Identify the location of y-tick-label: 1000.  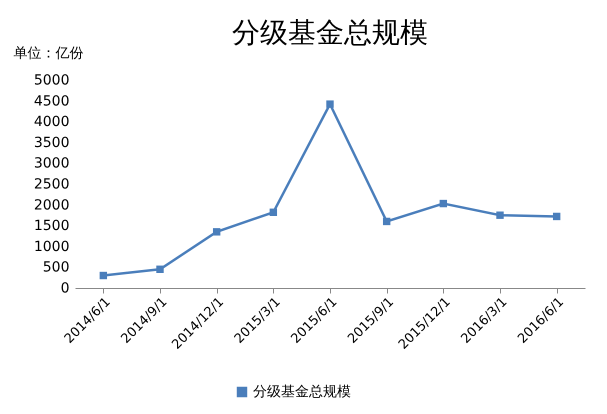
(52, 246).